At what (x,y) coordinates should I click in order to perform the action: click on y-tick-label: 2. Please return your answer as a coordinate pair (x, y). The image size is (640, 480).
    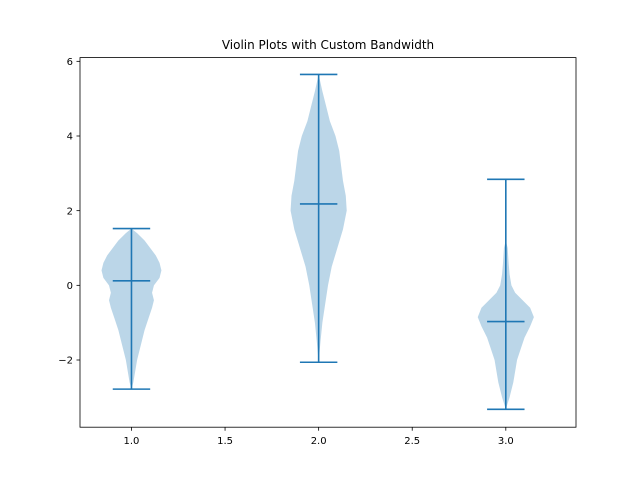
    Looking at the image, I should click on (70, 211).